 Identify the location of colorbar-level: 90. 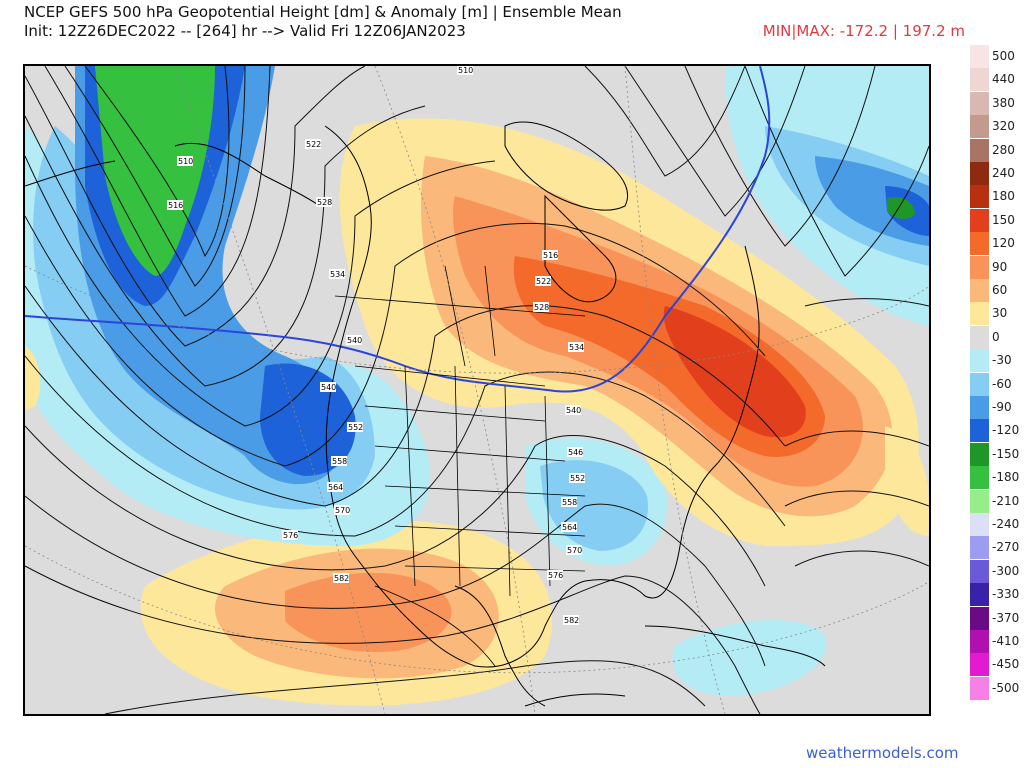
(995, 267).